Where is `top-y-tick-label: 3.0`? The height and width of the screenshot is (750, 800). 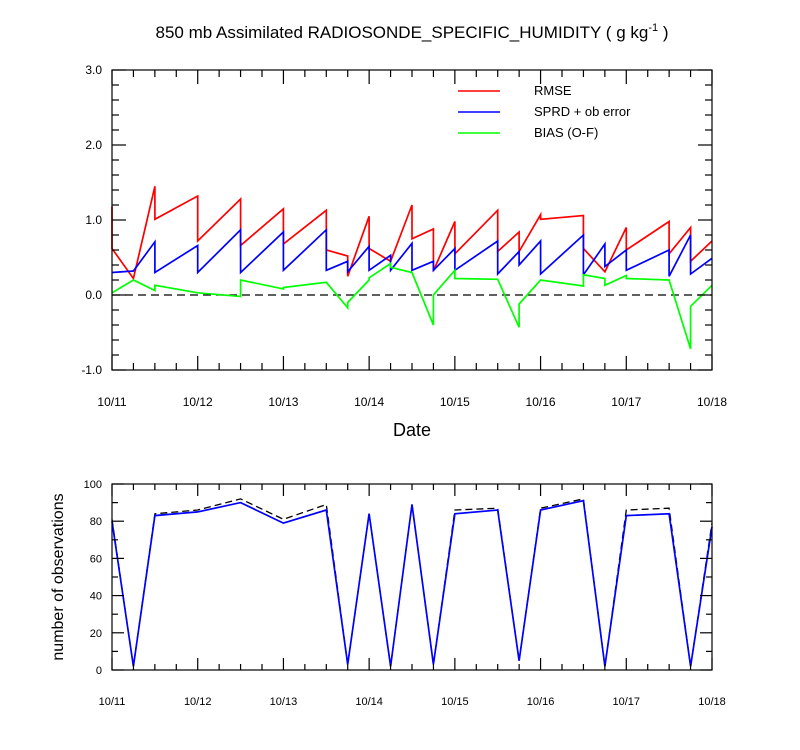
top-y-tick-label: 3.0 is located at coordinates (93, 70).